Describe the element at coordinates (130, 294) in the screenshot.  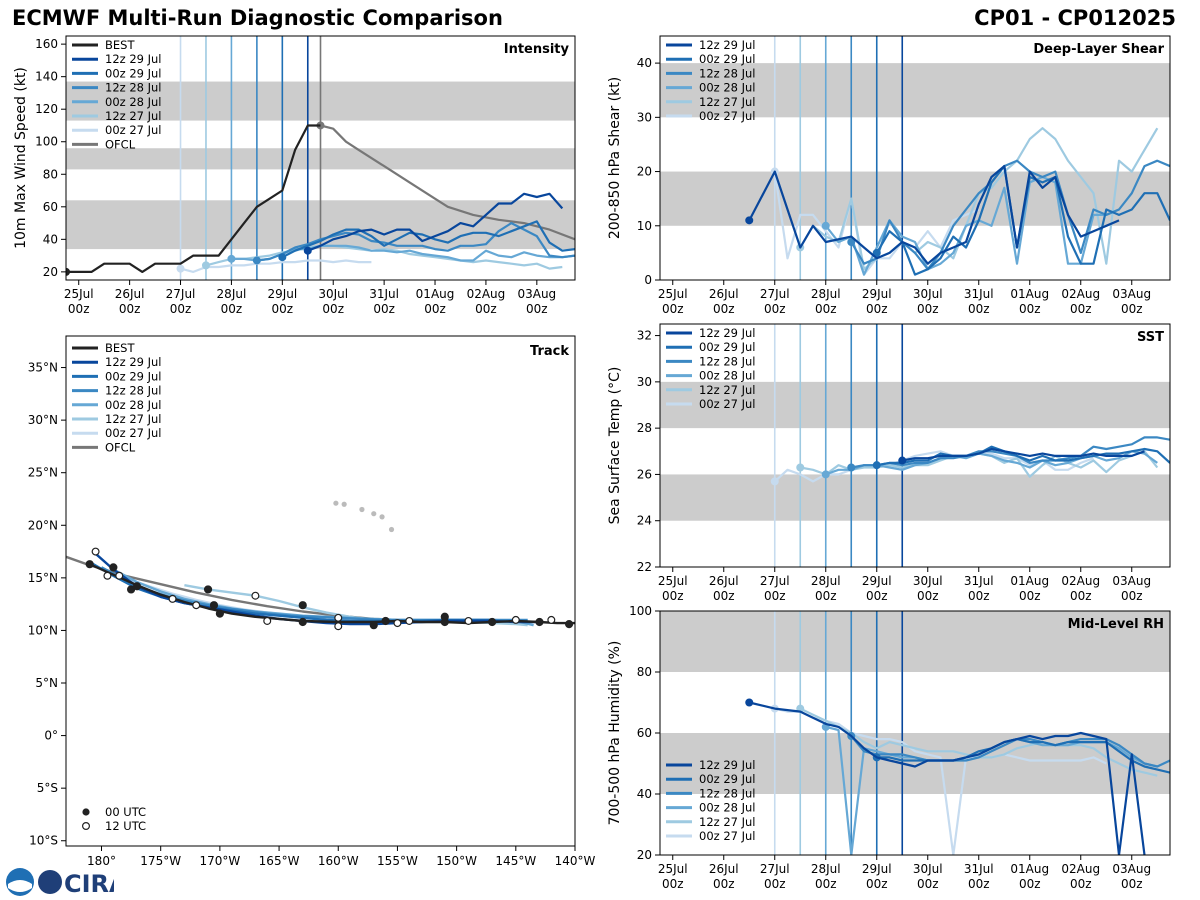
I see `intensity-xtick-date: 26Jul` at that location.